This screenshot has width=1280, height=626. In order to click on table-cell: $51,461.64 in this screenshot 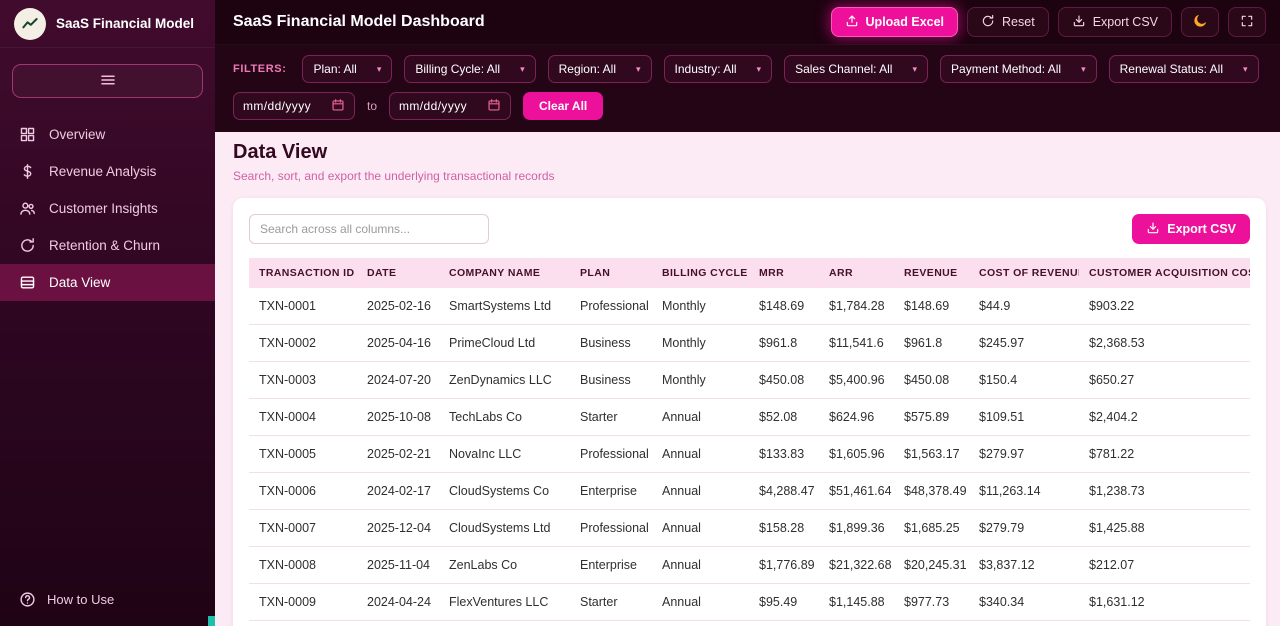, I will do `click(856, 491)`.